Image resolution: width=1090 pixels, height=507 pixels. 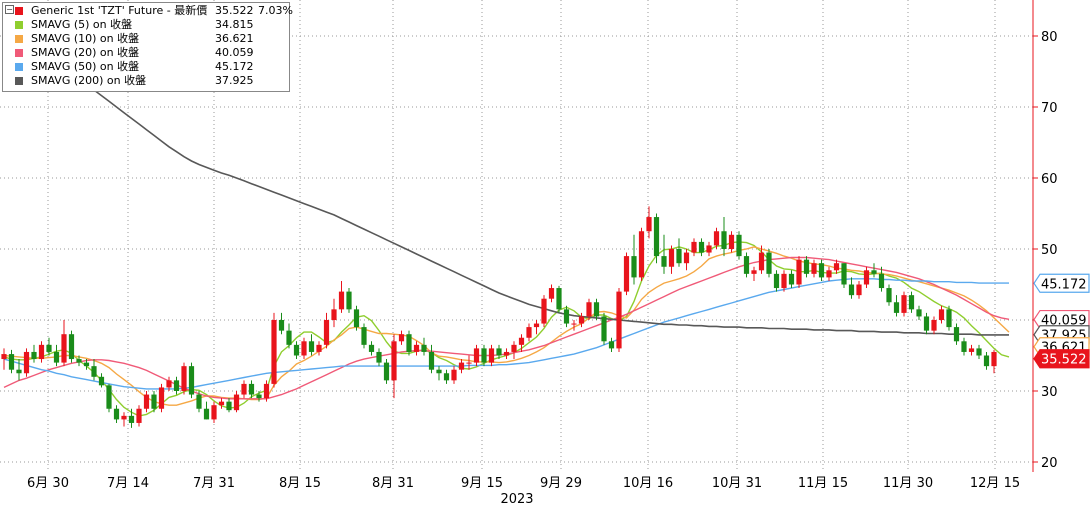 I want to click on legend-value: 45.172, so click(x=234, y=66).